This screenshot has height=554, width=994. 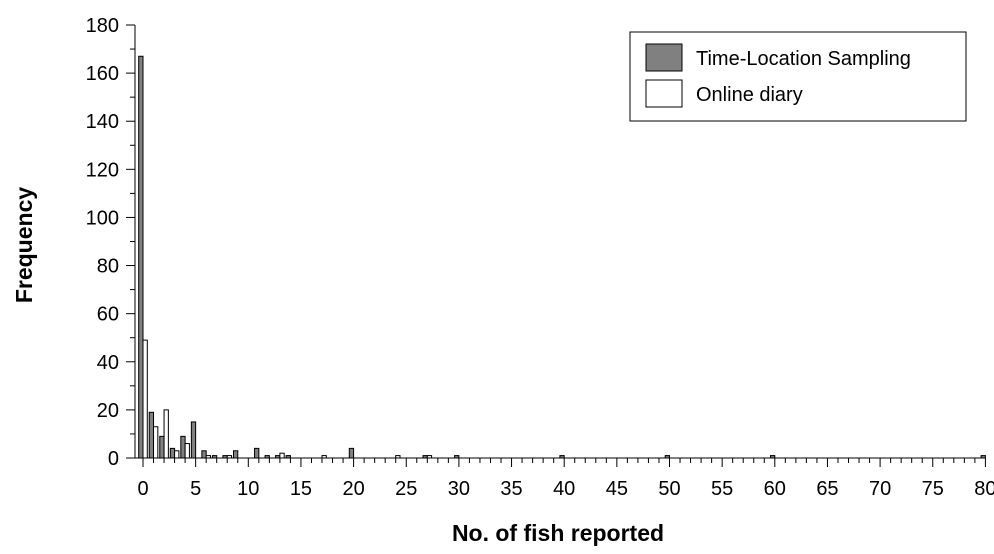 What do you see at coordinates (803, 59) in the screenshot?
I see `legend-label-time-location-sampling: Time-Location Sampling` at bounding box center [803, 59].